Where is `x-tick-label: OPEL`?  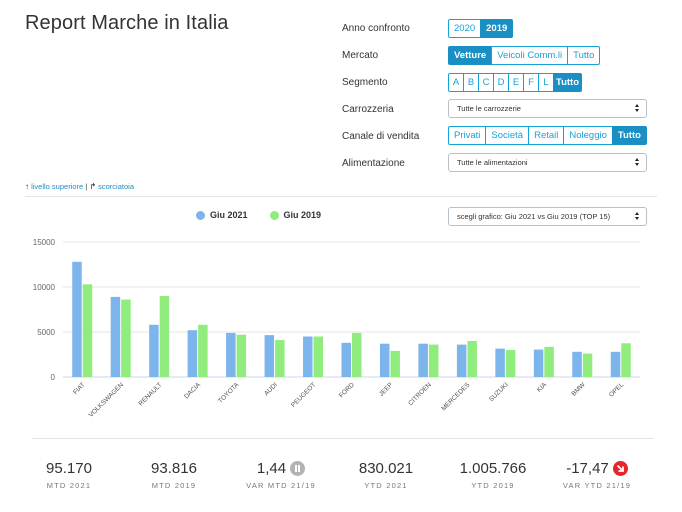
x-tick-label: OPEL is located at coordinates (616, 389).